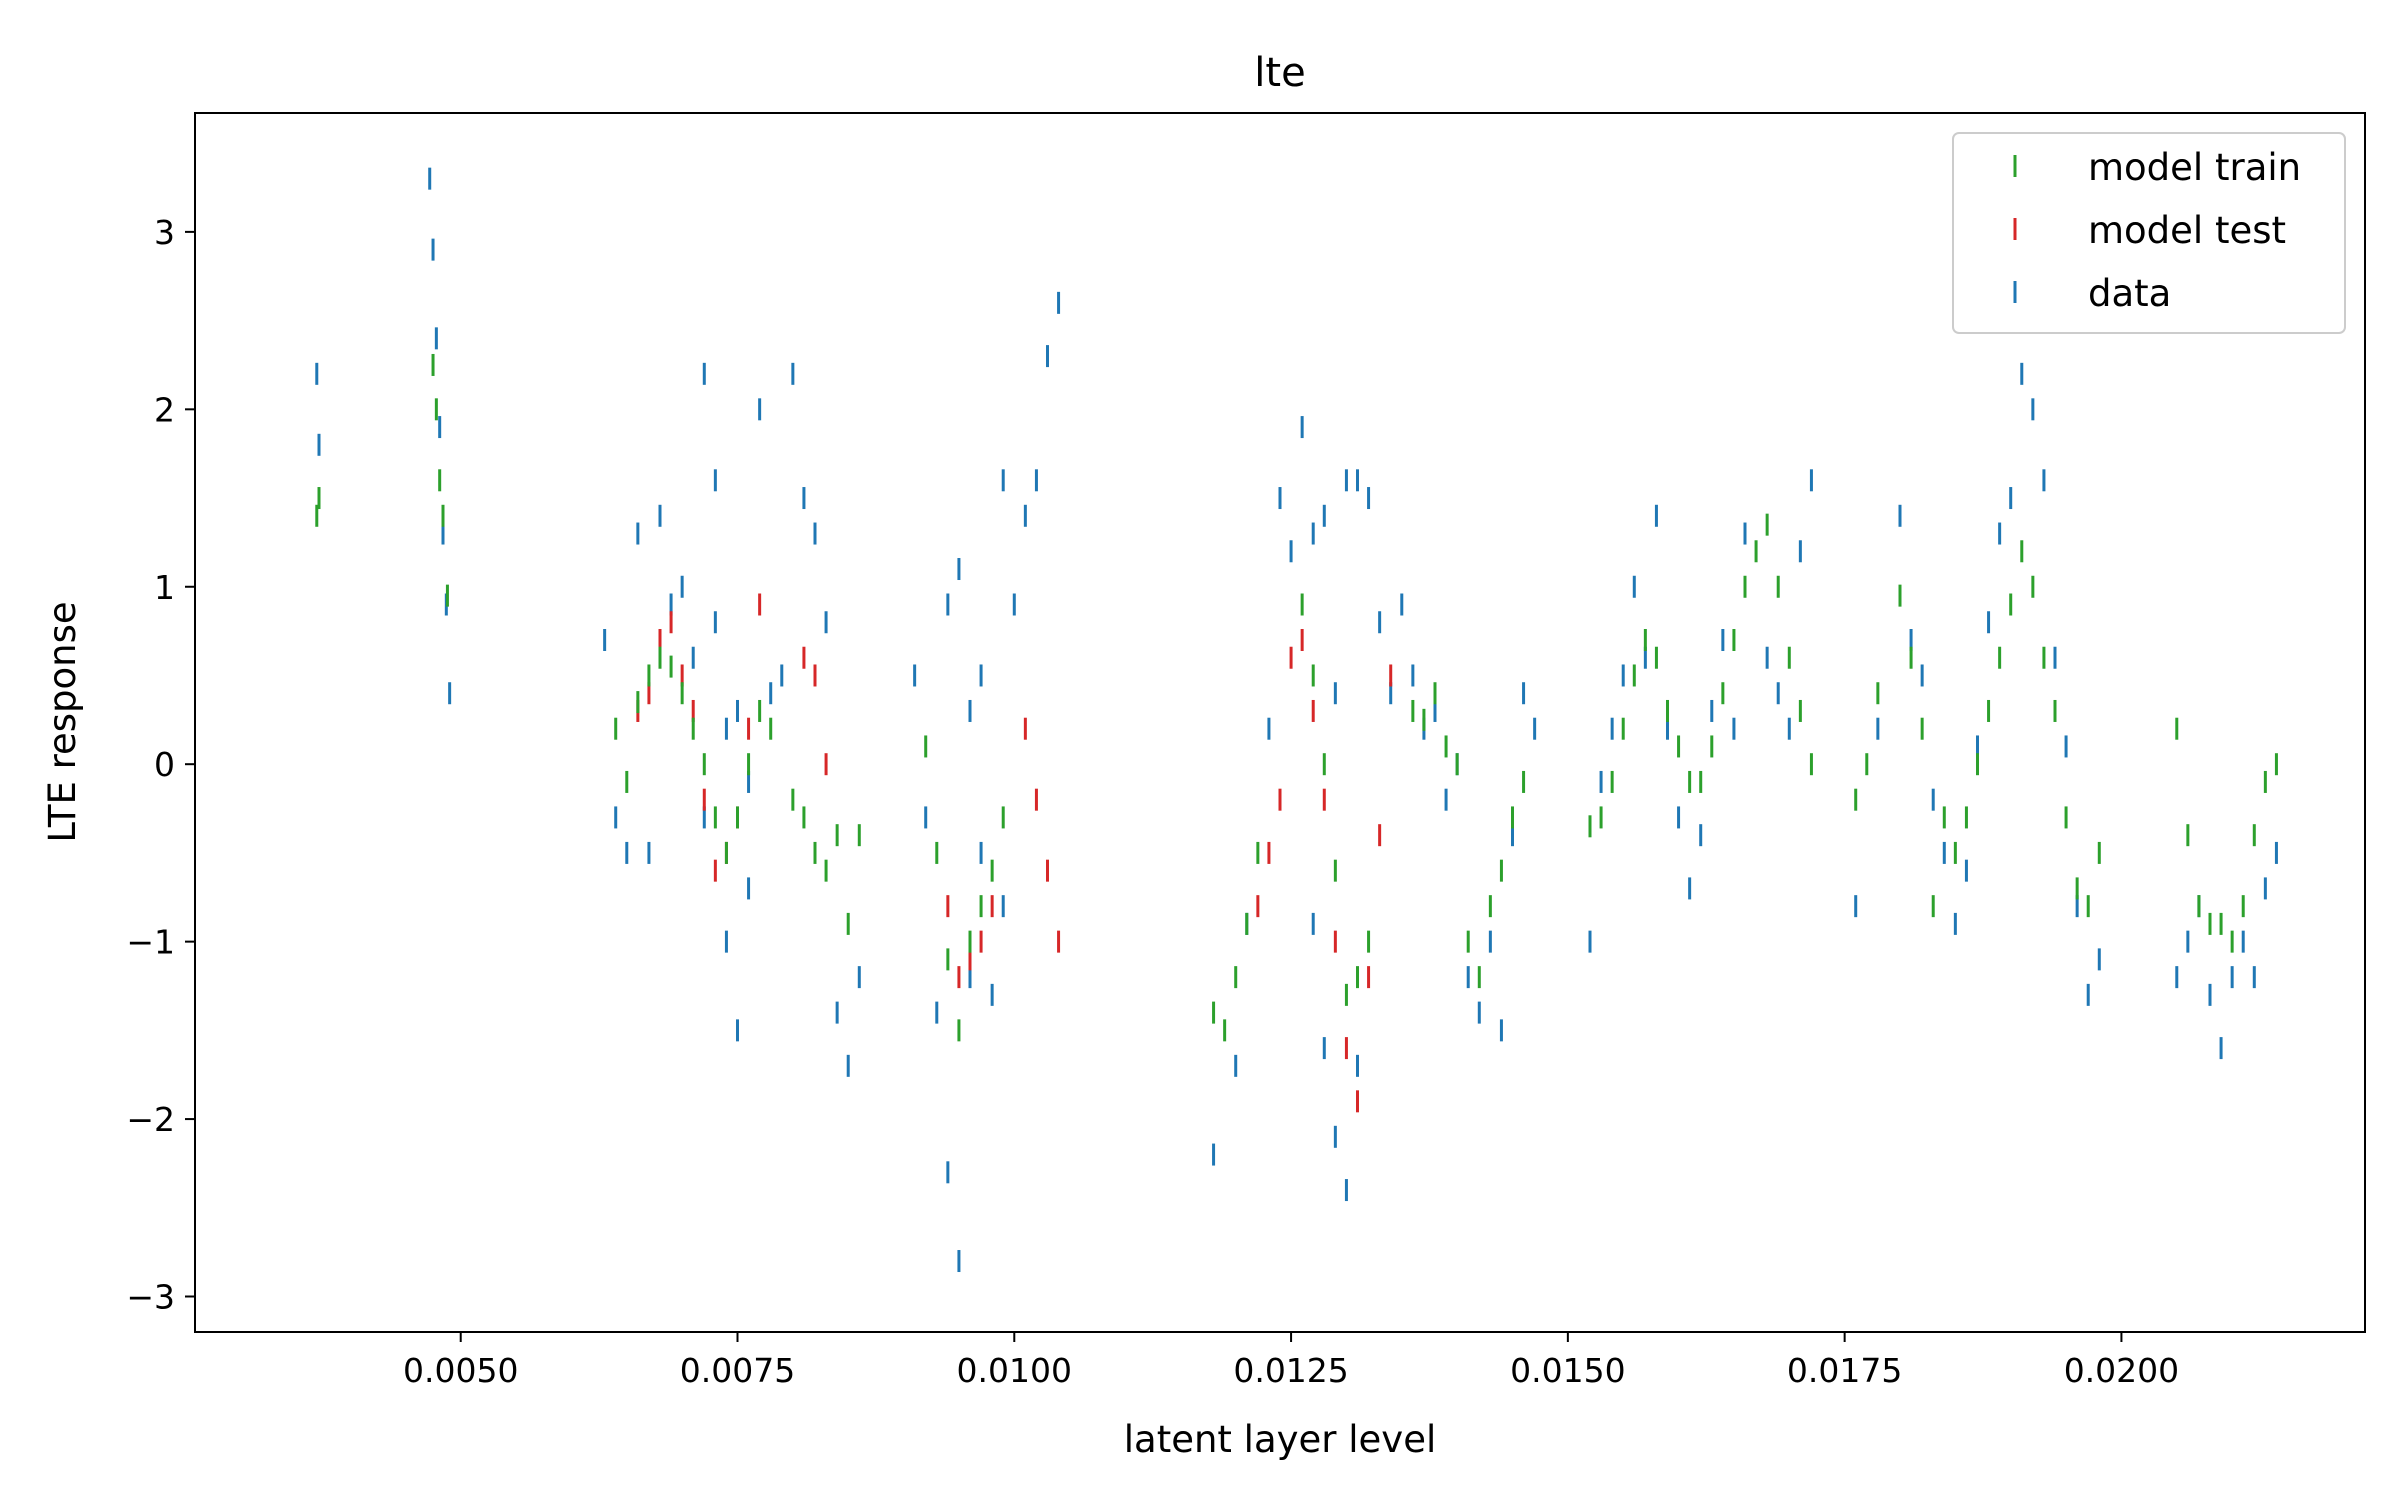  Describe the element at coordinates (460, 1370) in the screenshot. I see `x-tick-label: 0.0050` at that location.